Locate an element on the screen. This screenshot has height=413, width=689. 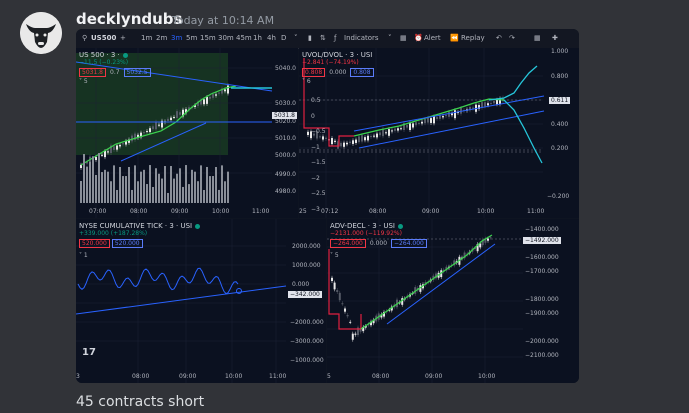
redo-icon: ↷ is located at coordinates (512, 38).